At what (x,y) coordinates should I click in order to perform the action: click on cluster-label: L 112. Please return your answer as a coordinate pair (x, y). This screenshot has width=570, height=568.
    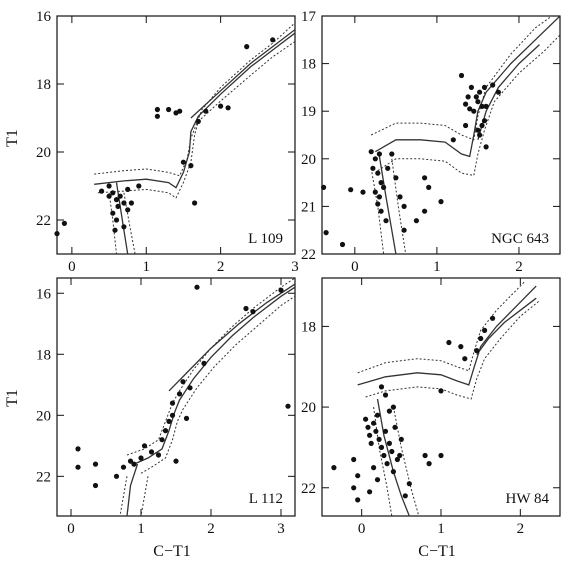
    Looking at the image, I should click on (266, 499).